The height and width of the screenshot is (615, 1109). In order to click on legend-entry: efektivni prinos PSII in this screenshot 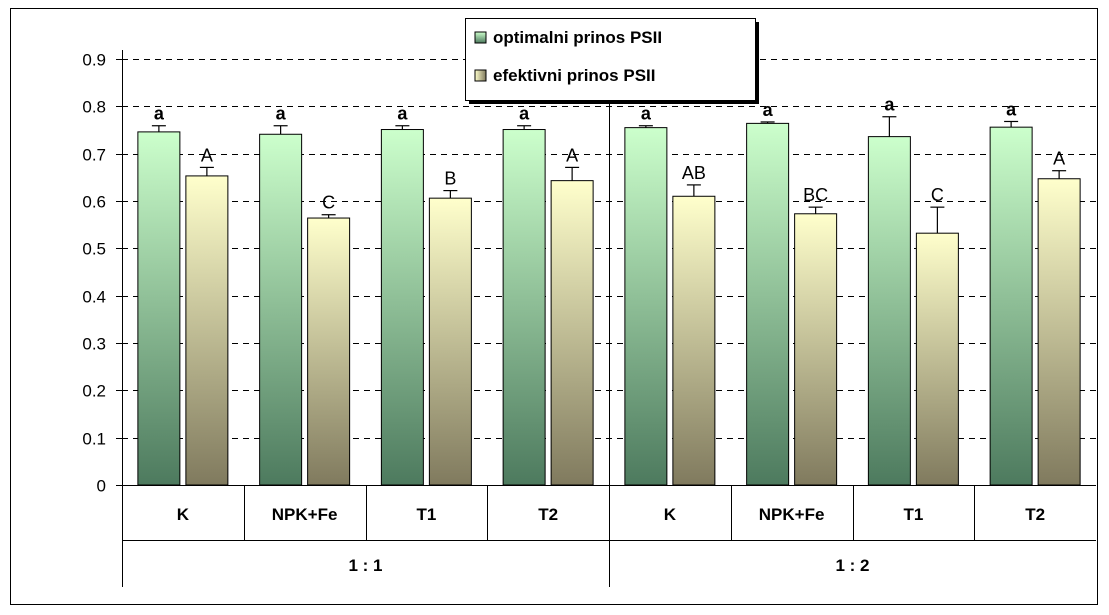, I will do `click(574, 75)`.